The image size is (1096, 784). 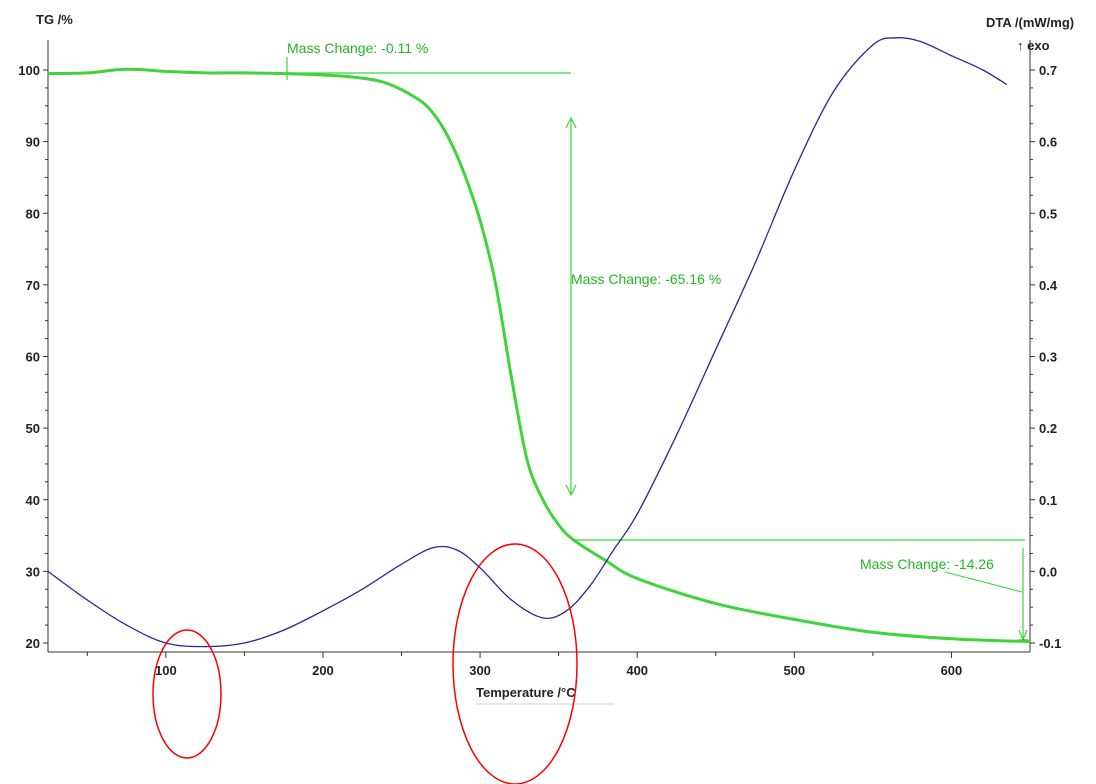 I want to click on y-left-tick-label: 70, so click(x=33, y=285).